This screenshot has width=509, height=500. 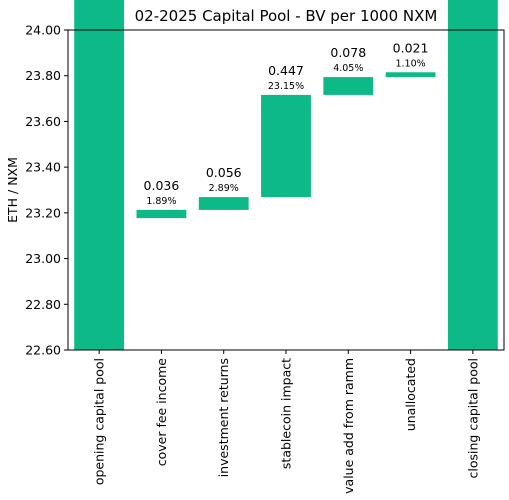 What do you see at coordinates (43, 350) in the screenshot?
I see `y-tick-label: 22.60` at bounding box center [43, 350].